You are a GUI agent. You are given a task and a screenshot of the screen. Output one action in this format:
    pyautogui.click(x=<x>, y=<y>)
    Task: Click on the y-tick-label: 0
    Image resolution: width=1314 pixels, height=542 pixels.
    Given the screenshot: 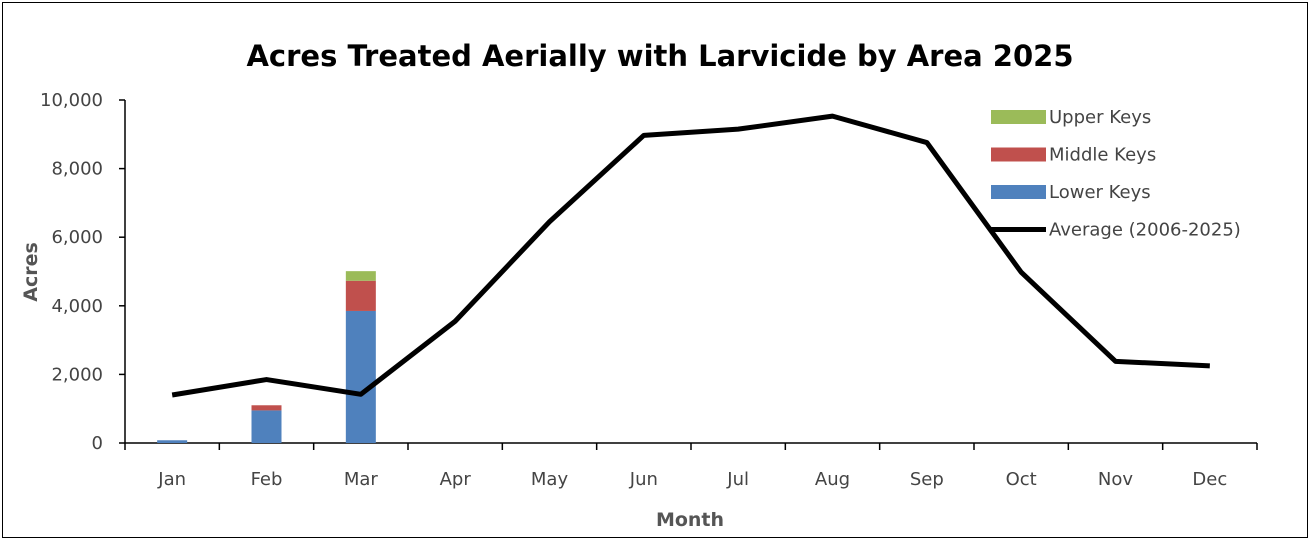 What is the action you would take?
    pyautogui.click(x=97, y=443)
    